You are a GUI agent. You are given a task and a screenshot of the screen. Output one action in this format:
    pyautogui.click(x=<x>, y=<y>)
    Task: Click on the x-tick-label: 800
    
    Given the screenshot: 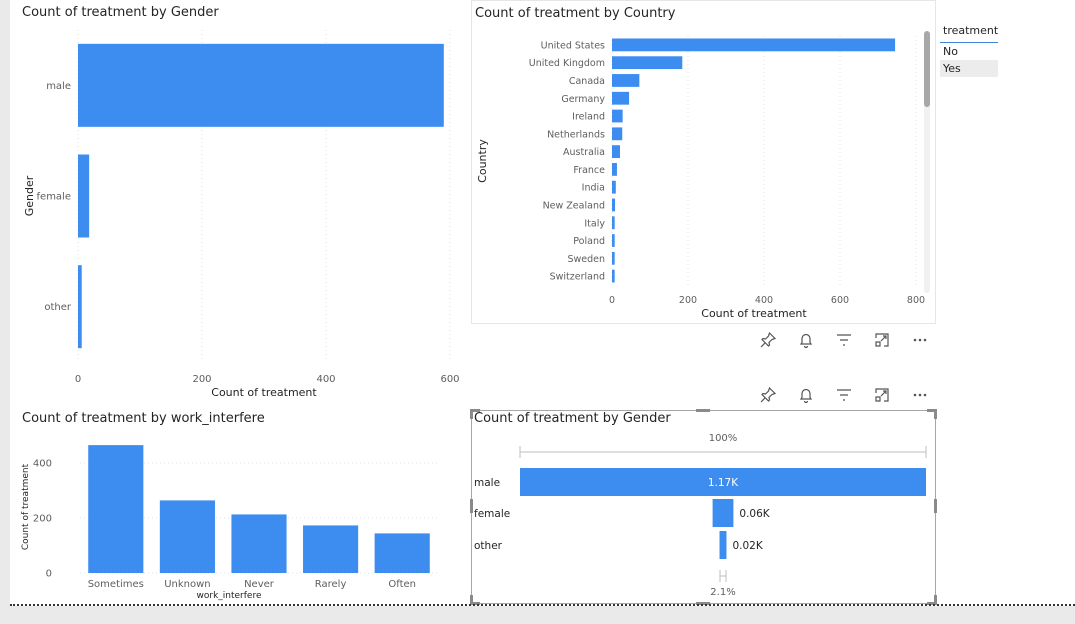 What is the action you would take?
    pyautogui.click(x=916, y=300)
    